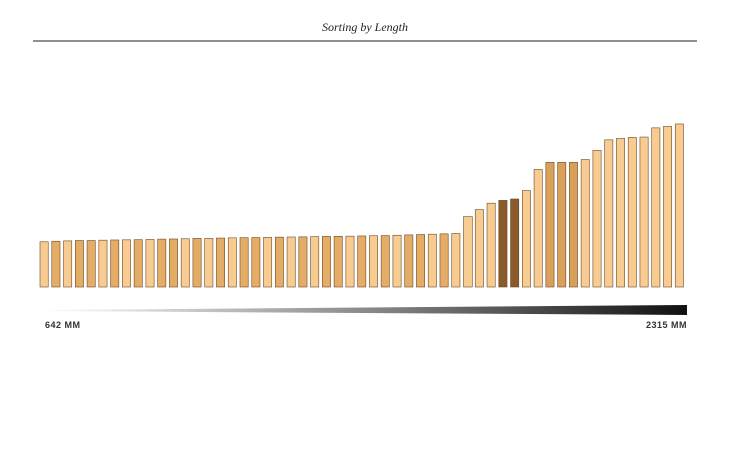 This screenshot has height=456, width=730. I want to click on legend-tick-label: 642 MM, so click(63, 325).